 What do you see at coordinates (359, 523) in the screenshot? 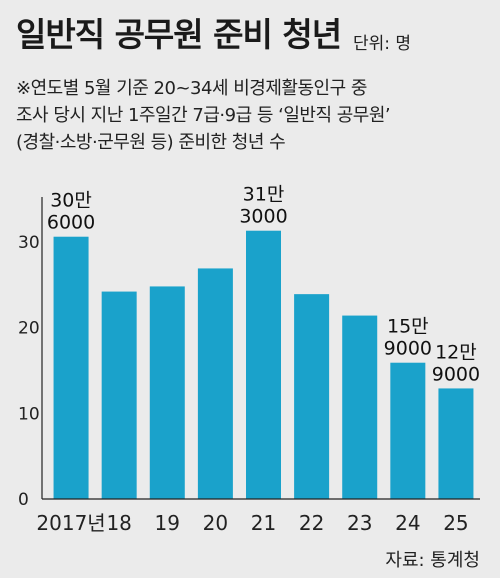
I see `x-tick-label-7: 23` at bounding box center [359, 523].